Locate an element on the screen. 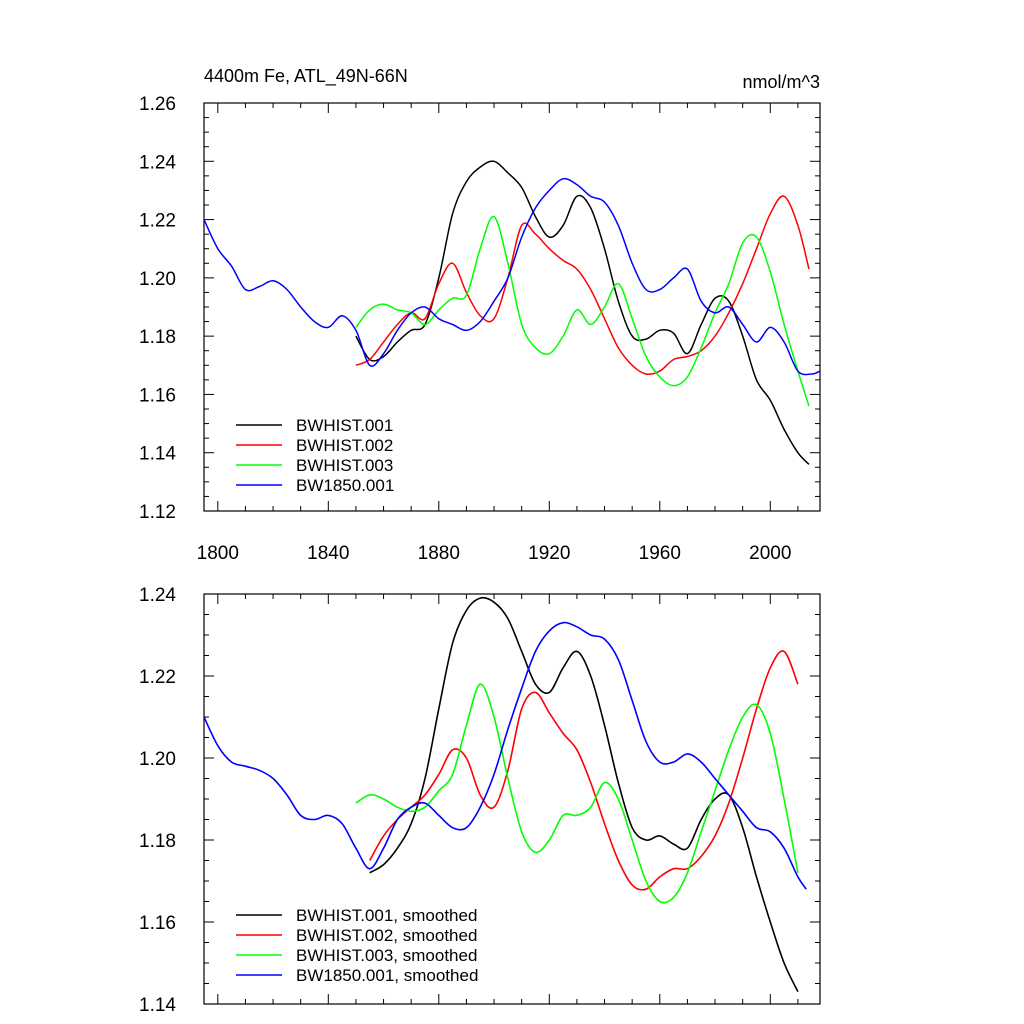 This screenshot has width=1024, height=1024. legend-label: BWHIST.003 is located at coordinates (344, 465).